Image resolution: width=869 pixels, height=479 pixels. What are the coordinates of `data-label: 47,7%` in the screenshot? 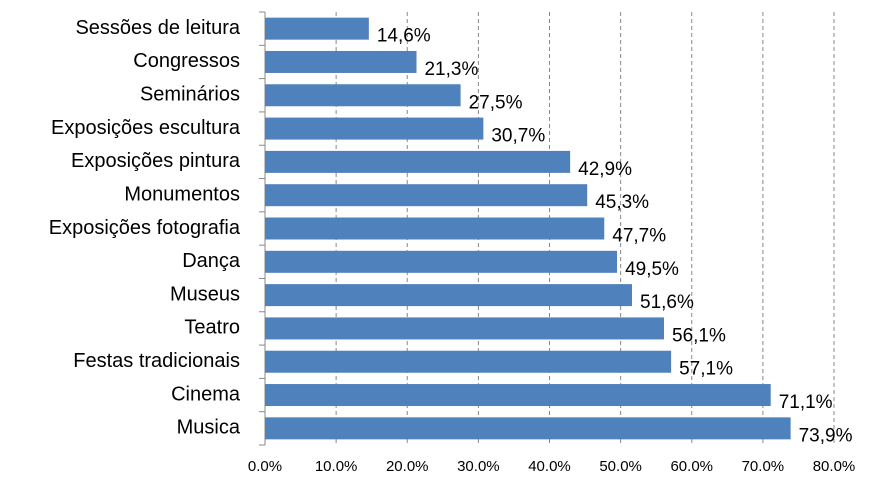 It's located at (639, 236).